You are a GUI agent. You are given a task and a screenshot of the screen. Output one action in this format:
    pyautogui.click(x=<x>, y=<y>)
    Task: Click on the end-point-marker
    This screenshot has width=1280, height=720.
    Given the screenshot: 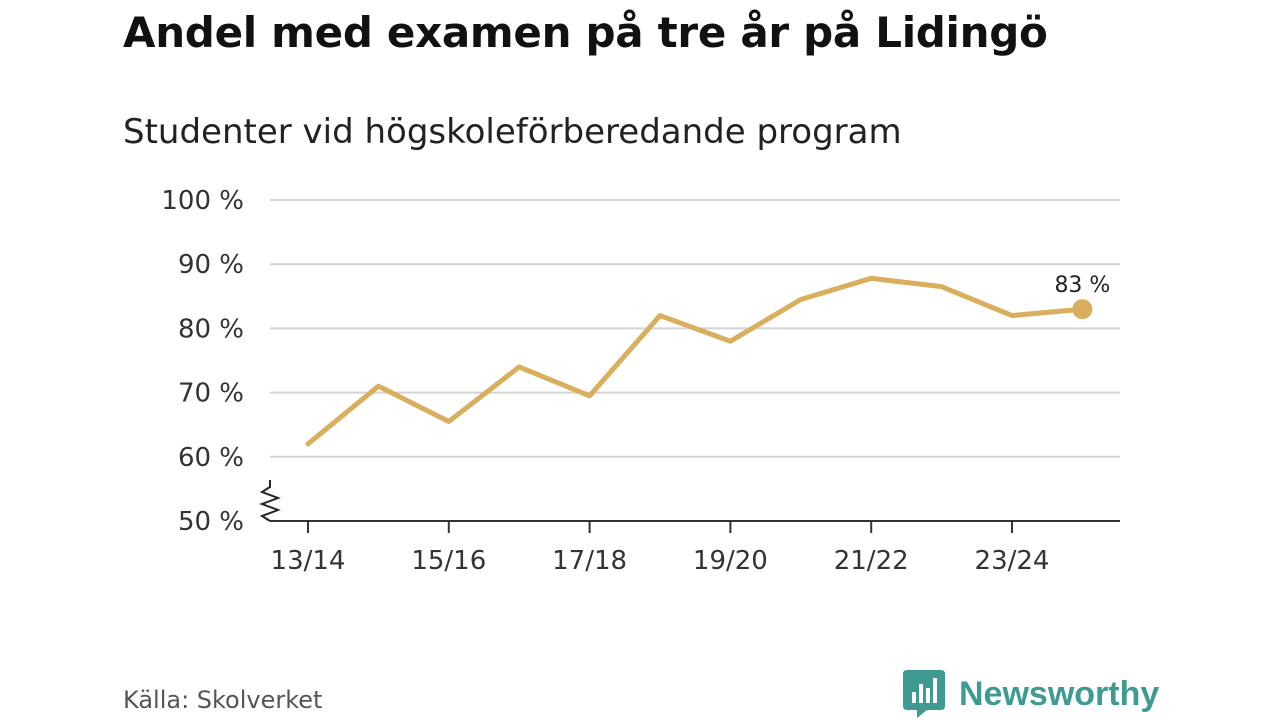 What is the action you would take?
    pyautogui.click(x=1082, y=309)
    